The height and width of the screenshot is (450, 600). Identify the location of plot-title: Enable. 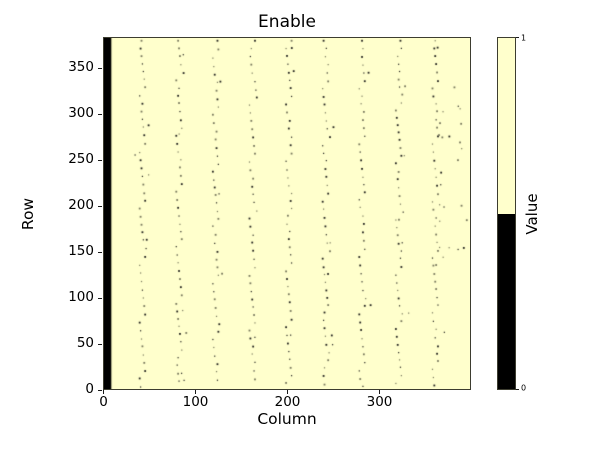
(287, 22).